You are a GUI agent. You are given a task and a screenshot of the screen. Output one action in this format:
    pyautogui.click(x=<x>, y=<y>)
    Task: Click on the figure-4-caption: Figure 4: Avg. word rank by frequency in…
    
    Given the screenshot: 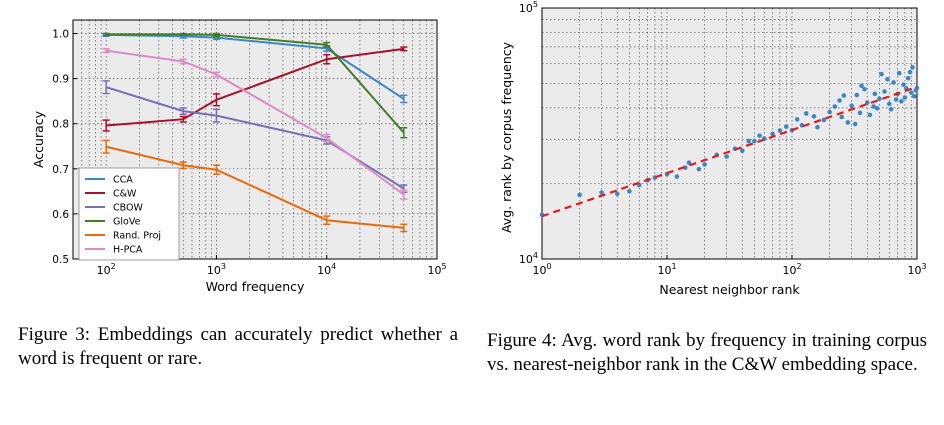 What is the action you would take?
    pyautogui.click(x=707, y=352)
    